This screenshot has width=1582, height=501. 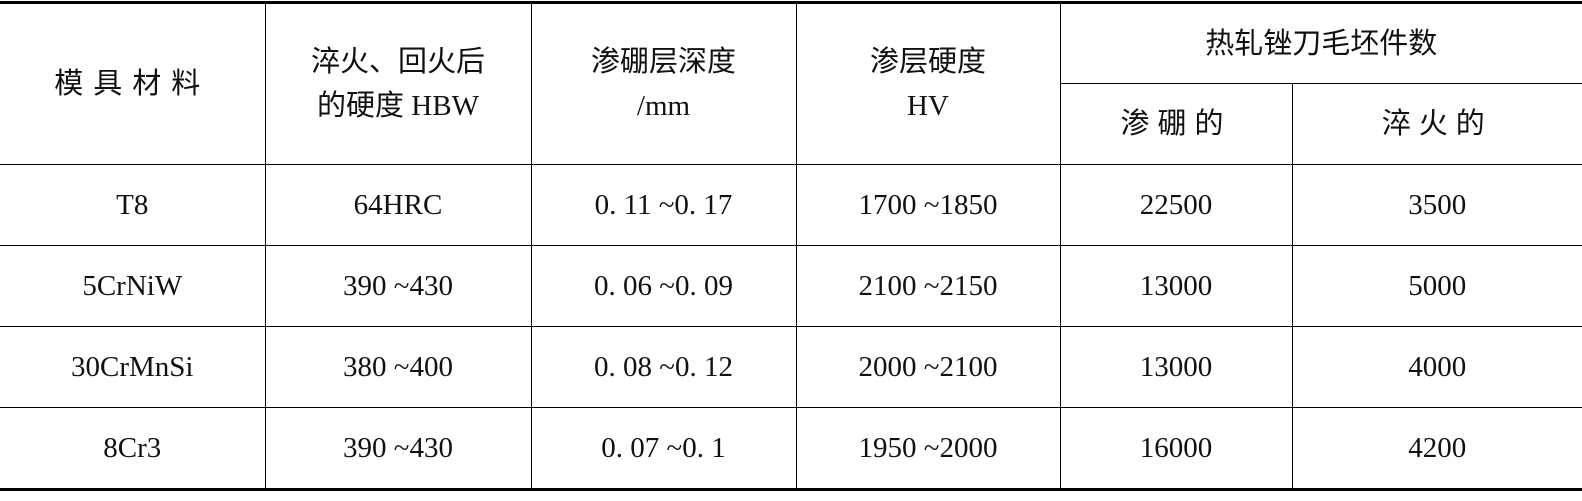 I want to click on data-cell: 5CrNiW, so click(x=133, y=286).